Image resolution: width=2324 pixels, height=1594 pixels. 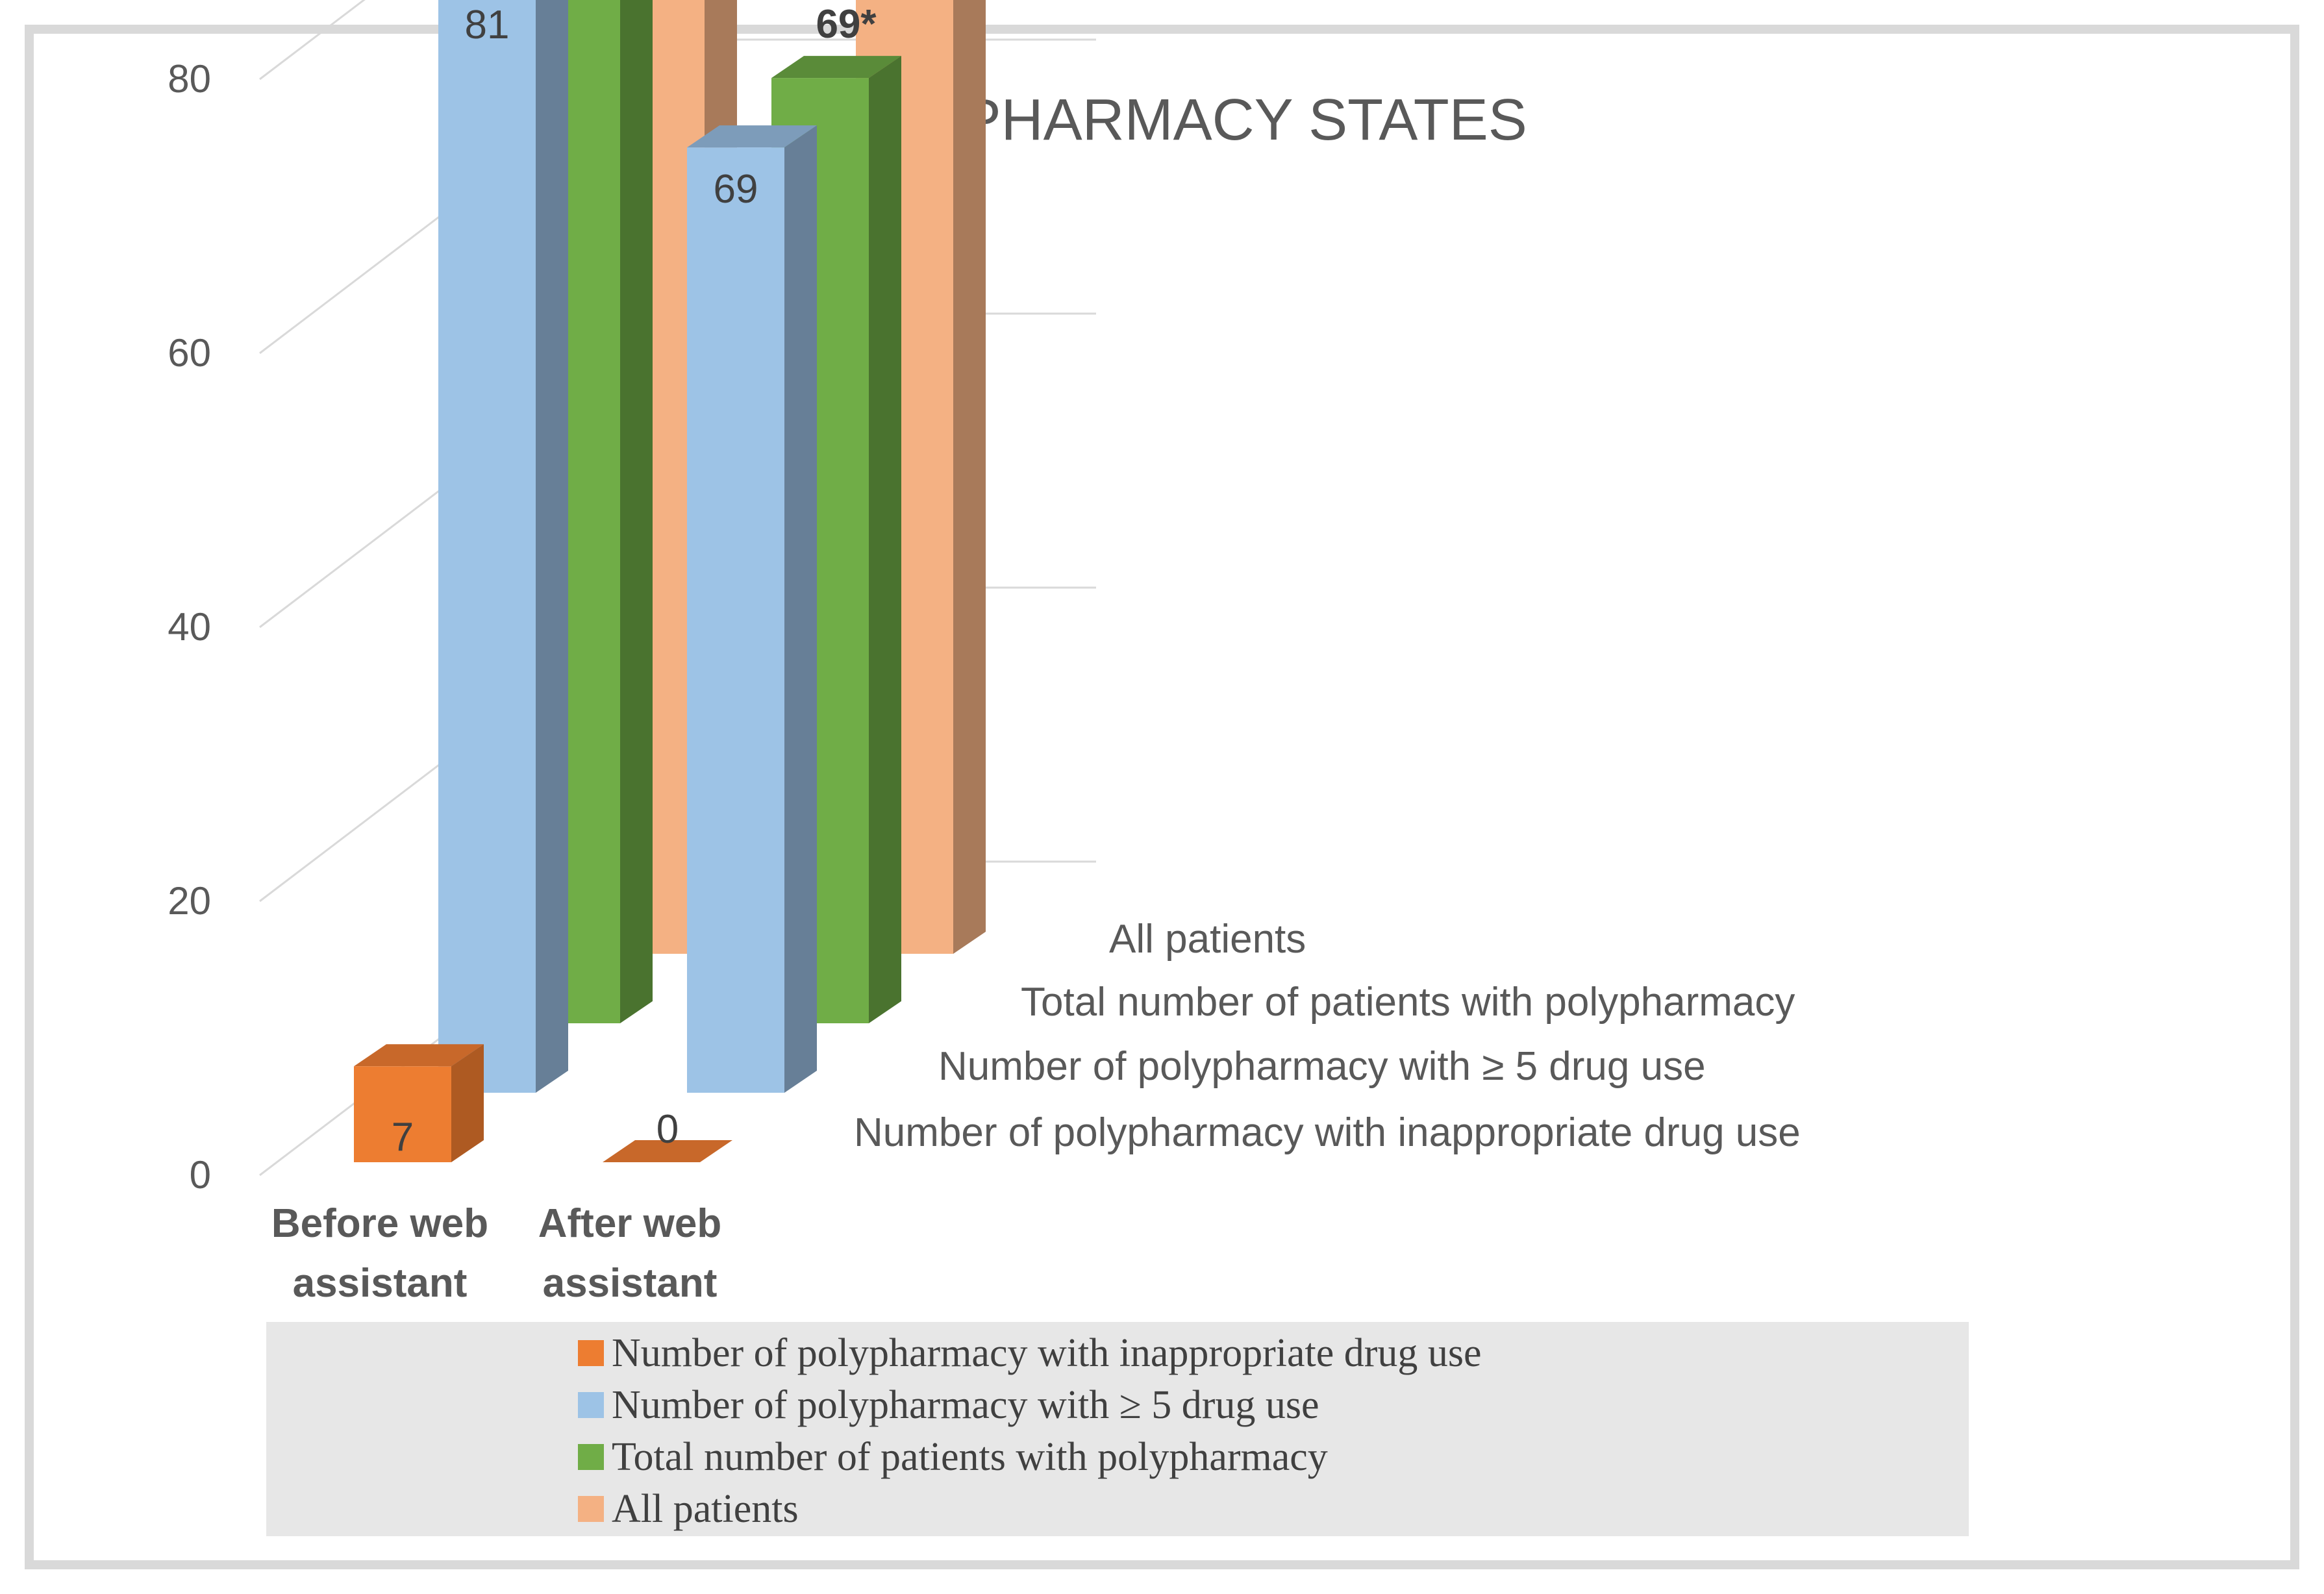 What do you see at coordinates (201, 1175) in the screenshot?
I see `y-tick-label: 0` at bounding box center [201, 1175].